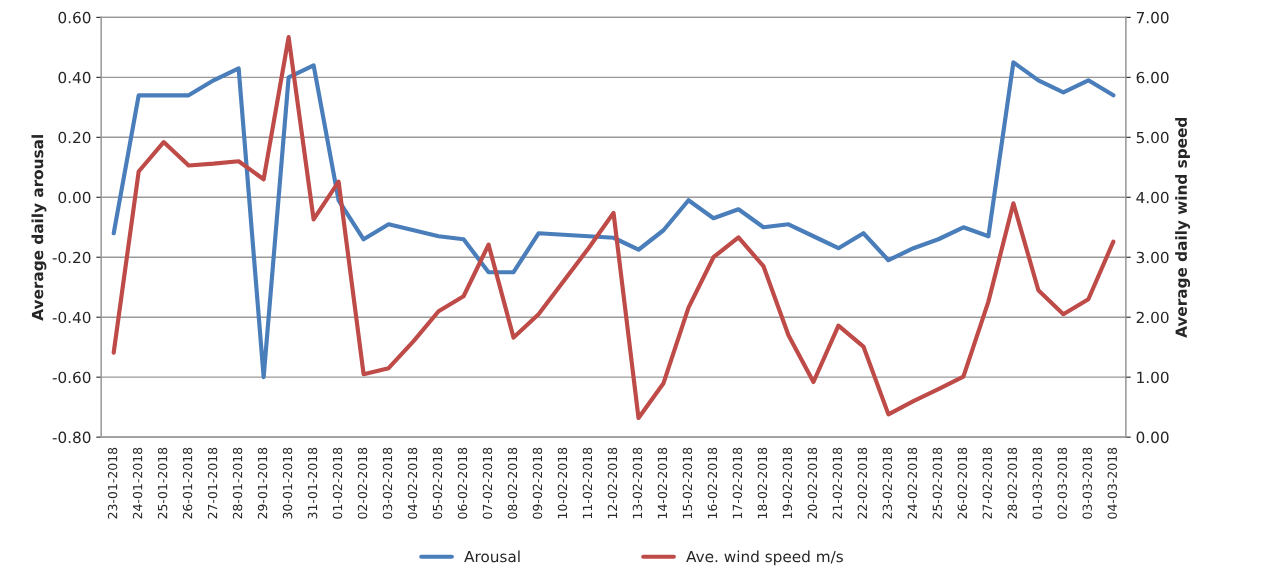  What do you see at coordinates (1112, 483) in the screenshot?
I see `x-tick-label: 04-03-2018` at bounding box center [1112, 483].